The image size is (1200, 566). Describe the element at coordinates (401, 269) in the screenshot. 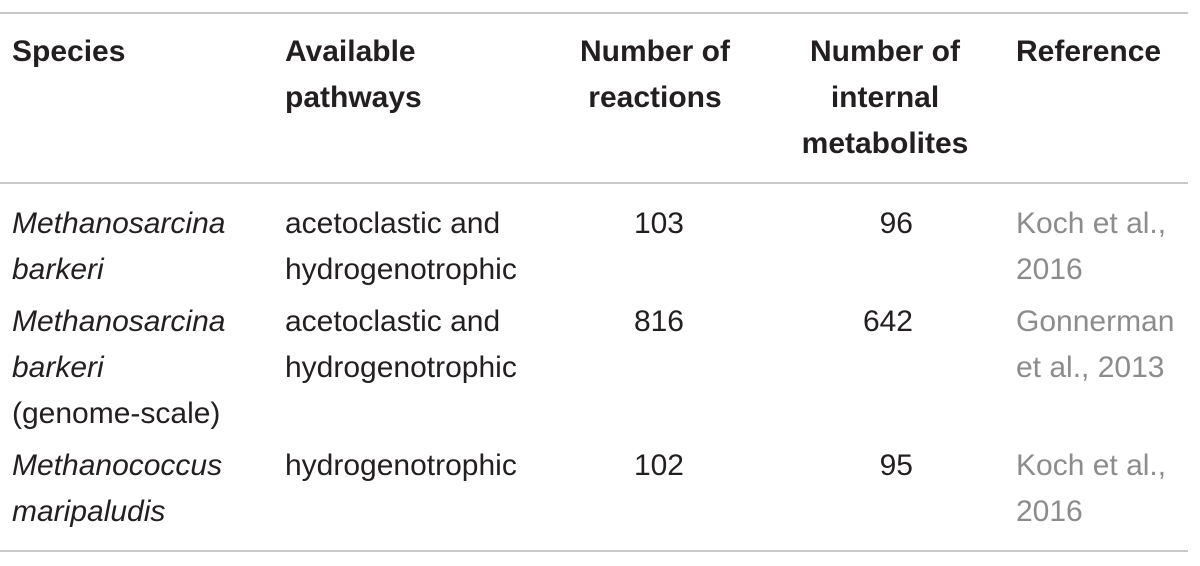

I see `row-1-pathways-line-2: hydrogenotrophic` at that location.